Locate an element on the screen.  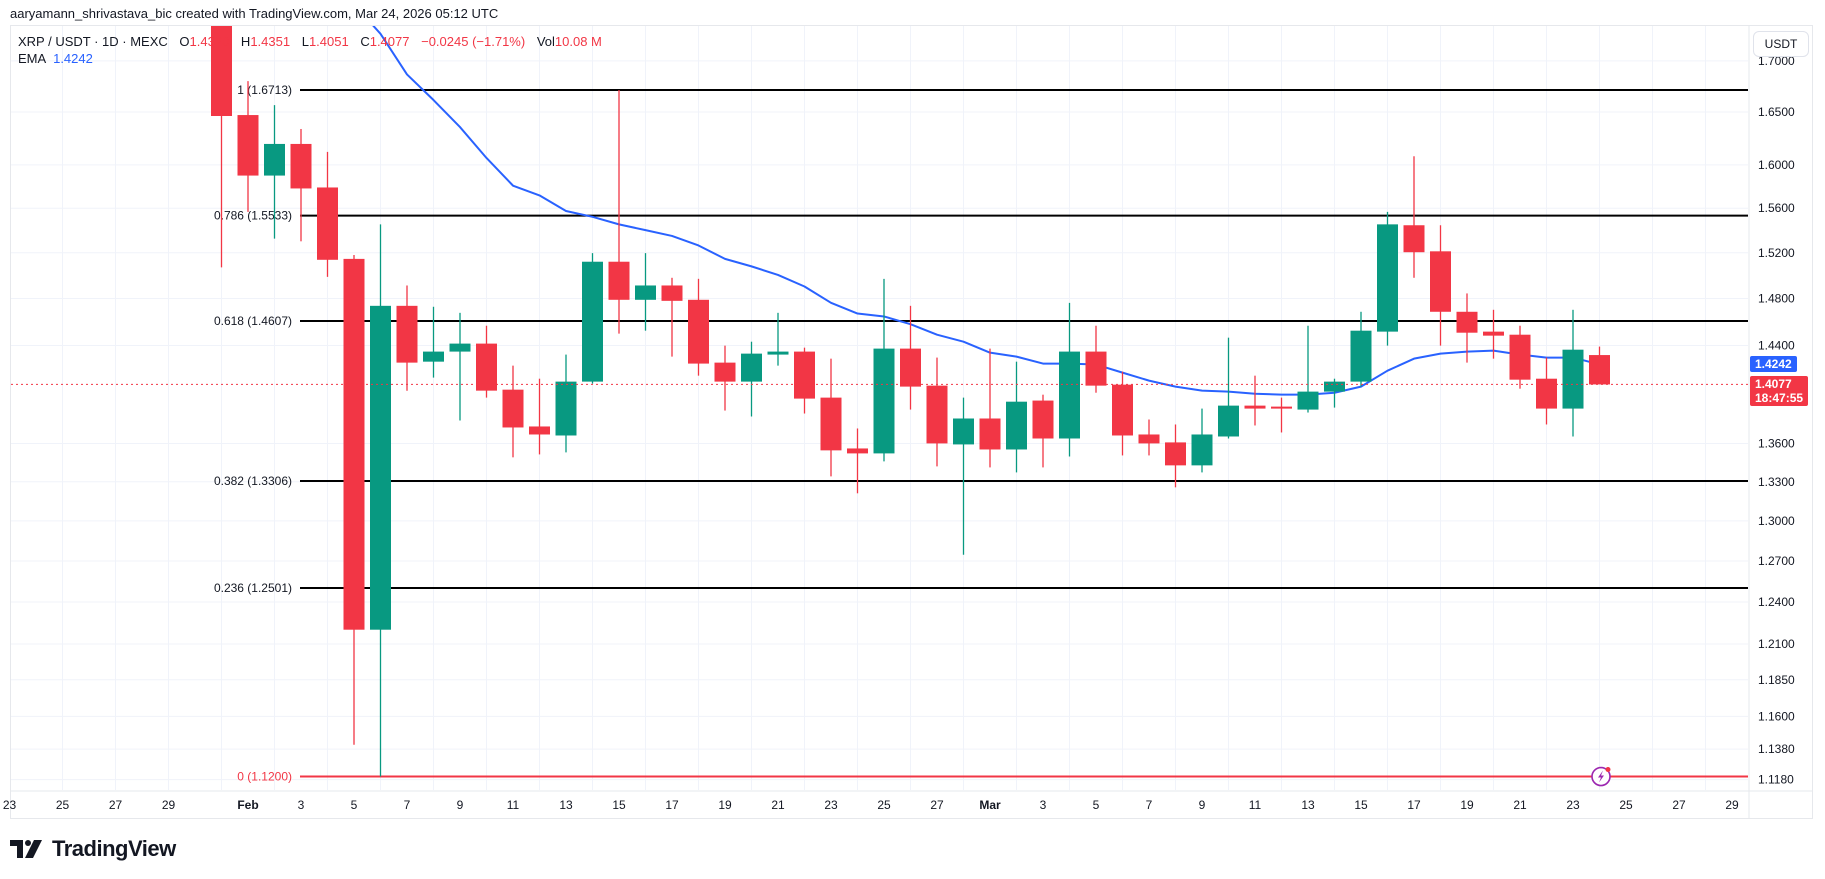
ema-row: EMA 1.4242 is located at coordinates (310, 58).